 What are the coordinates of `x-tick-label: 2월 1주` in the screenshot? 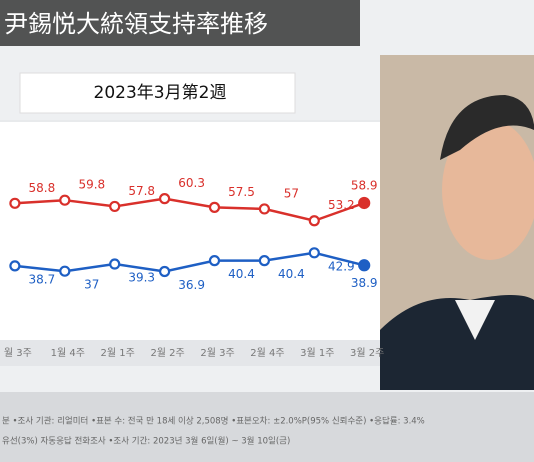 It's located at (118, 353).